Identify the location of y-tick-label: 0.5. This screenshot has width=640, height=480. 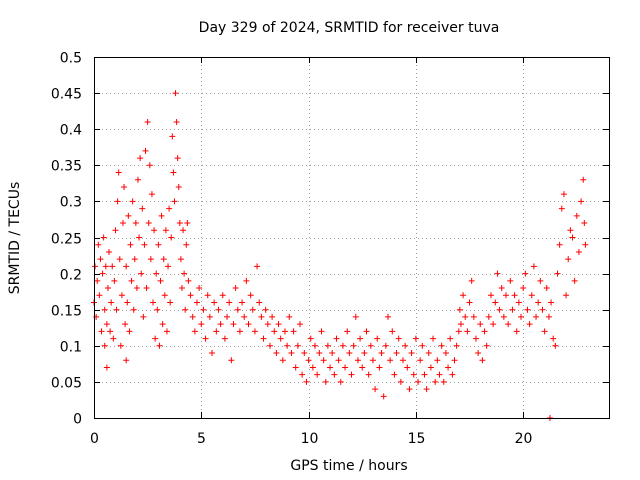
(71, 59).